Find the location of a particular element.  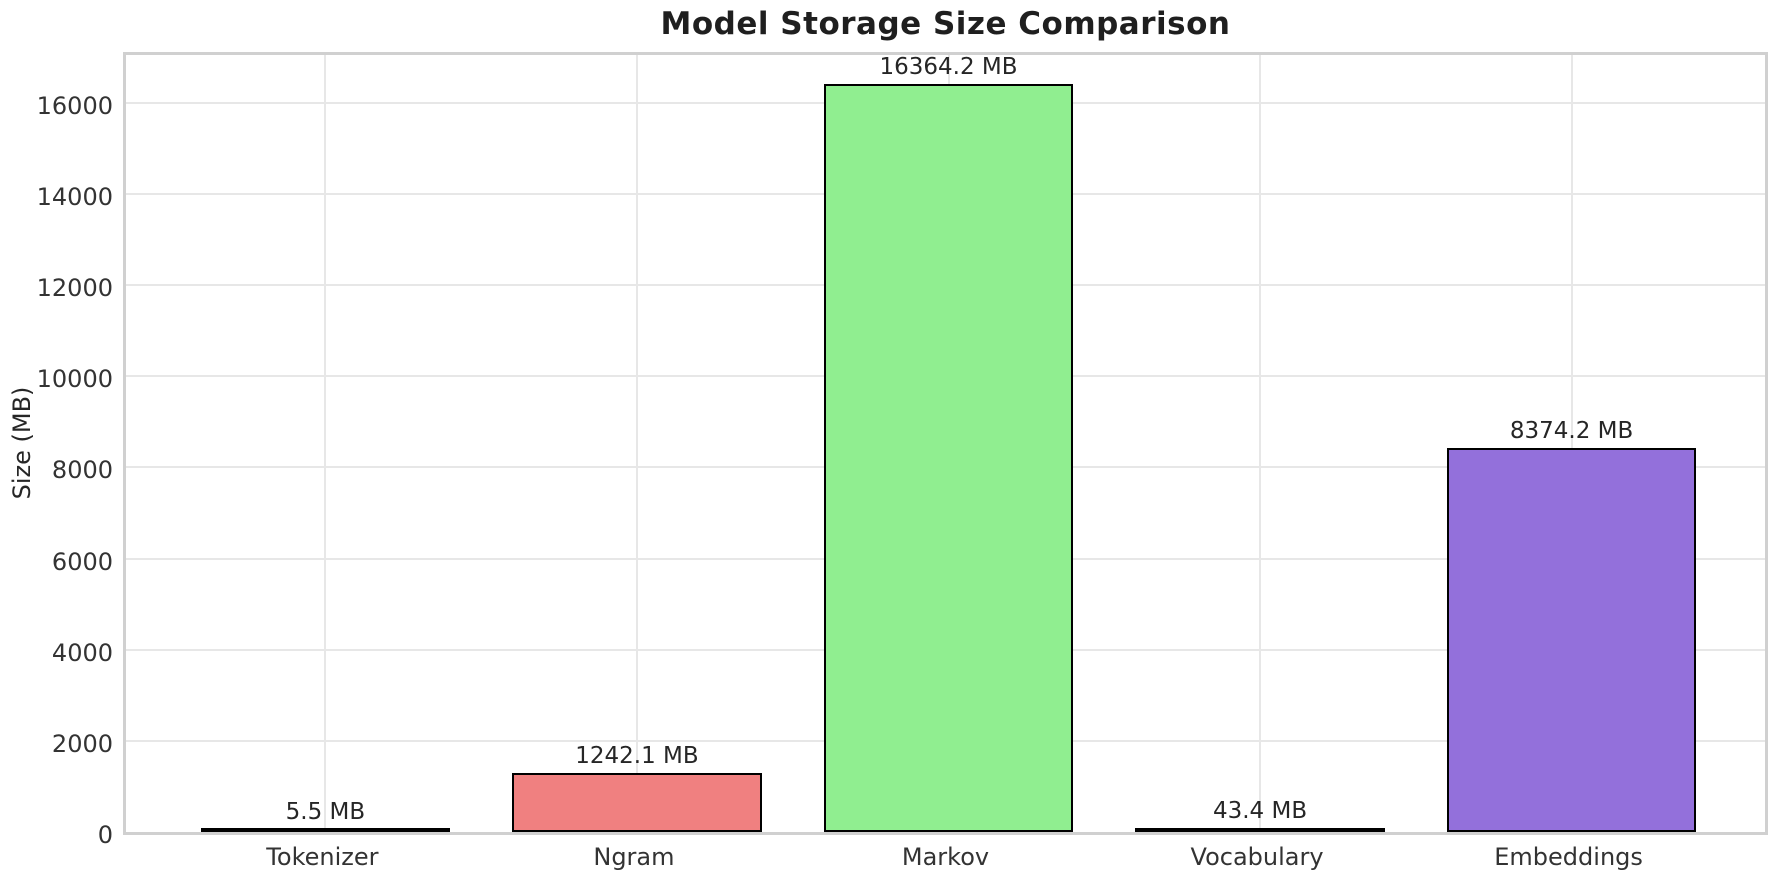

x-tick-label-embeddings: Embeddings is located at coordinates (1568, 857).